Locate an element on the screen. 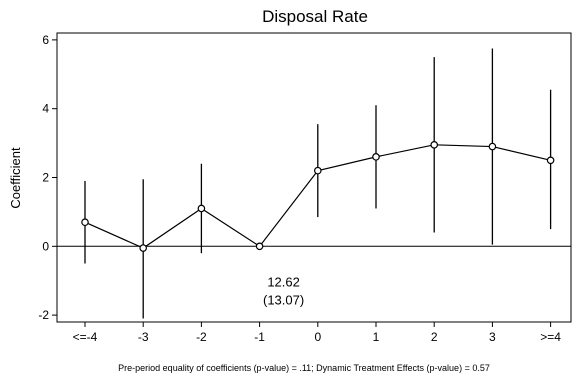  y-axis-label: Coefficient is located at coordinates (15, 178).